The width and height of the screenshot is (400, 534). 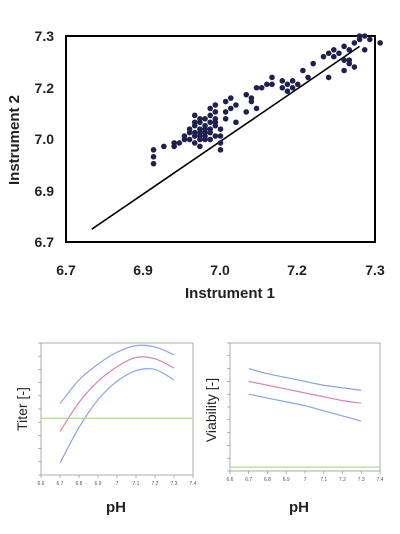 I want to click on viability-x-tick-labels: 6.6 6.7 6.8 6.9 7 7.1 7.2 7.3 7.4, so click(x=305, y=477).